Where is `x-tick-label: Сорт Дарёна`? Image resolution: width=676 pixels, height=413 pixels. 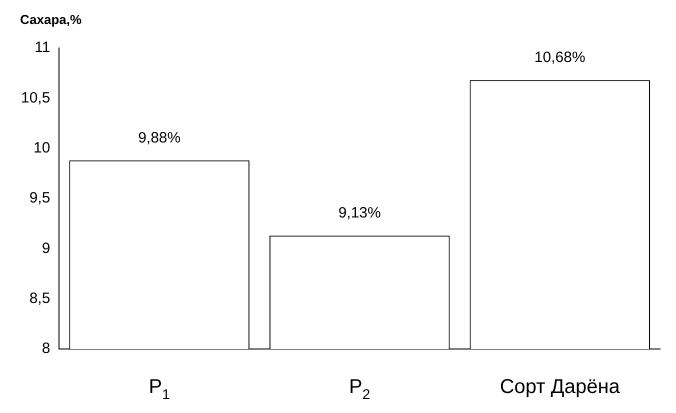
x-tick-label: Сорт Дарёна is located at coordinates (560, 387).